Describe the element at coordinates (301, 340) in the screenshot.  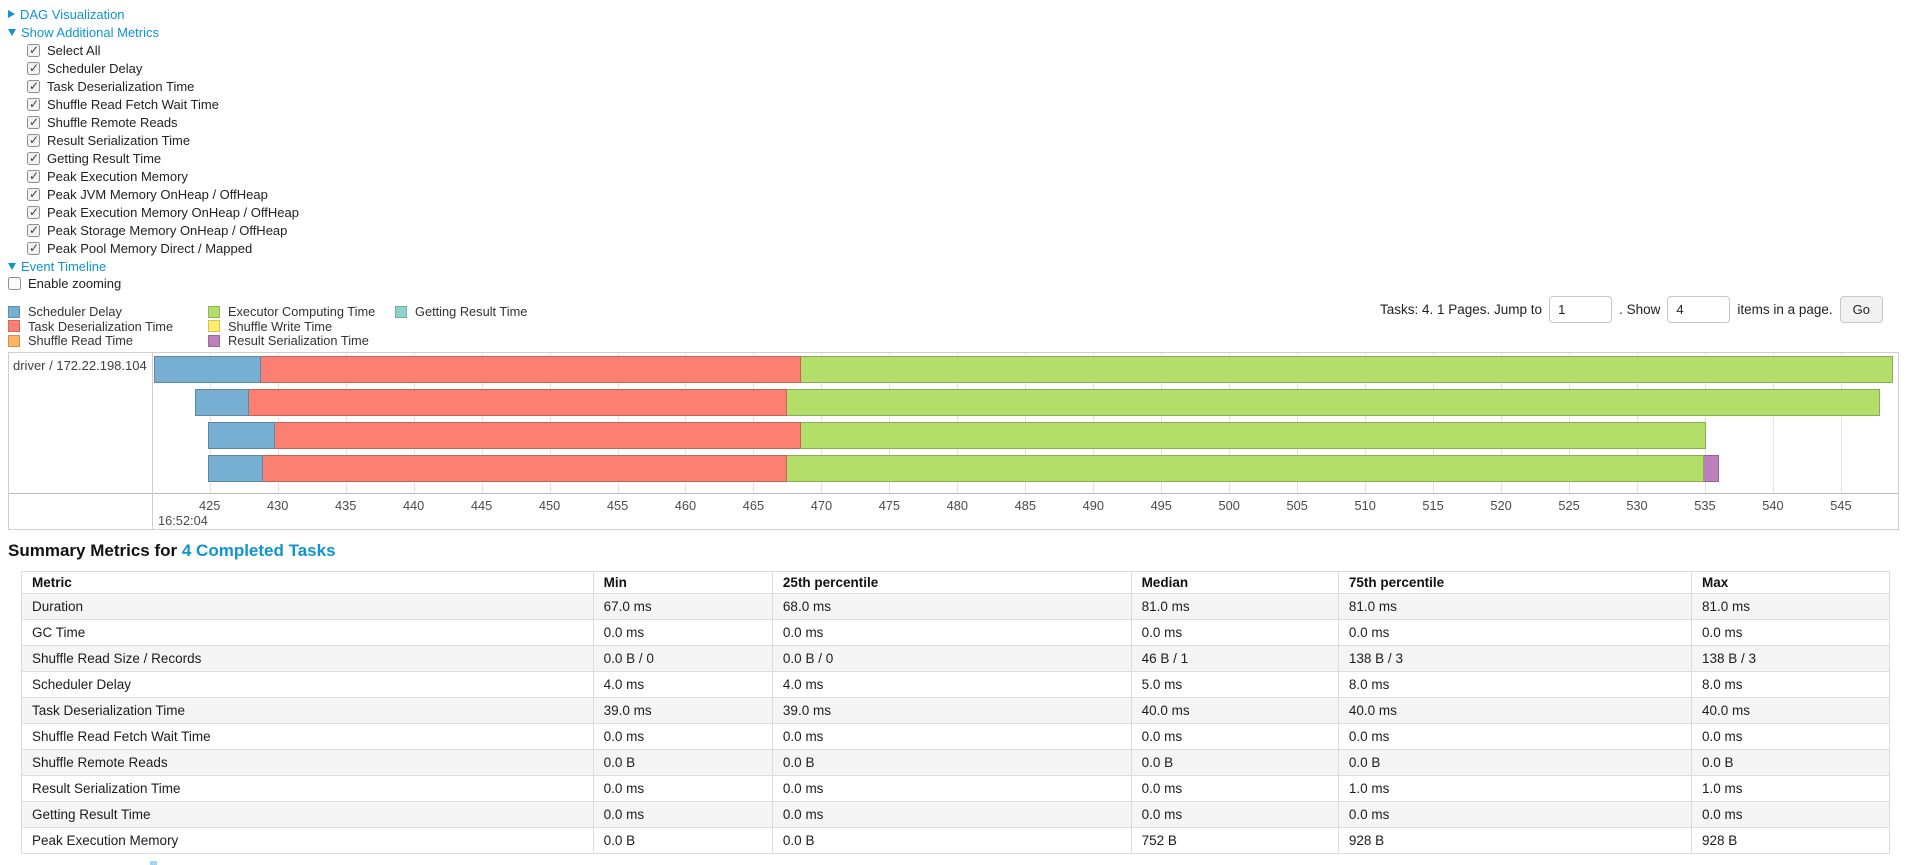
I see `legend-item-result-serialization: Result Serialization Time` at that location.